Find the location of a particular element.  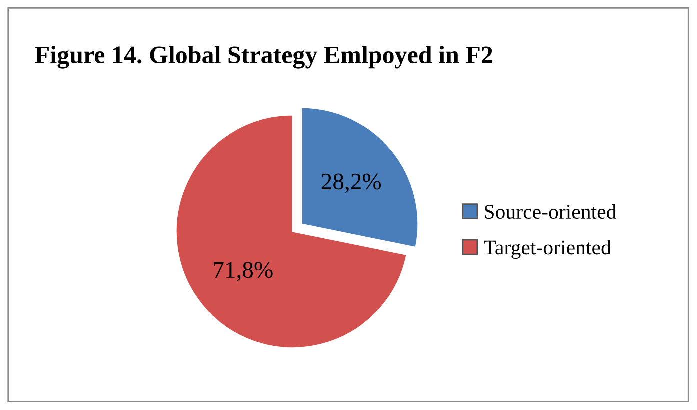

legend-label: Target-oriented is located at coordinates (548, 250).